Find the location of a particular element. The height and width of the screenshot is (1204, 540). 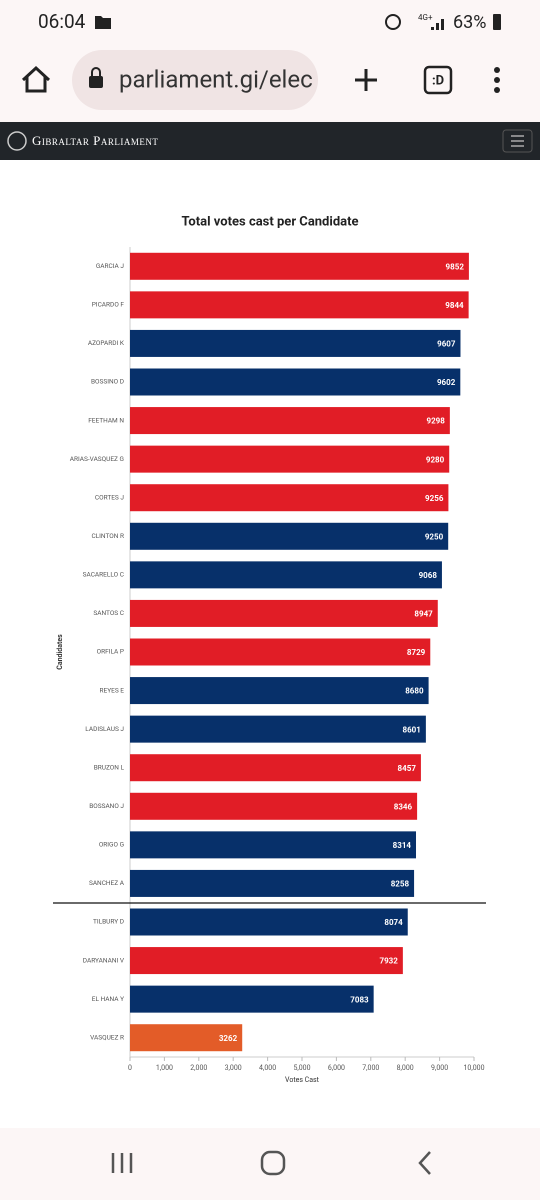

home-nav-button is located at coordinates (273, 1163).